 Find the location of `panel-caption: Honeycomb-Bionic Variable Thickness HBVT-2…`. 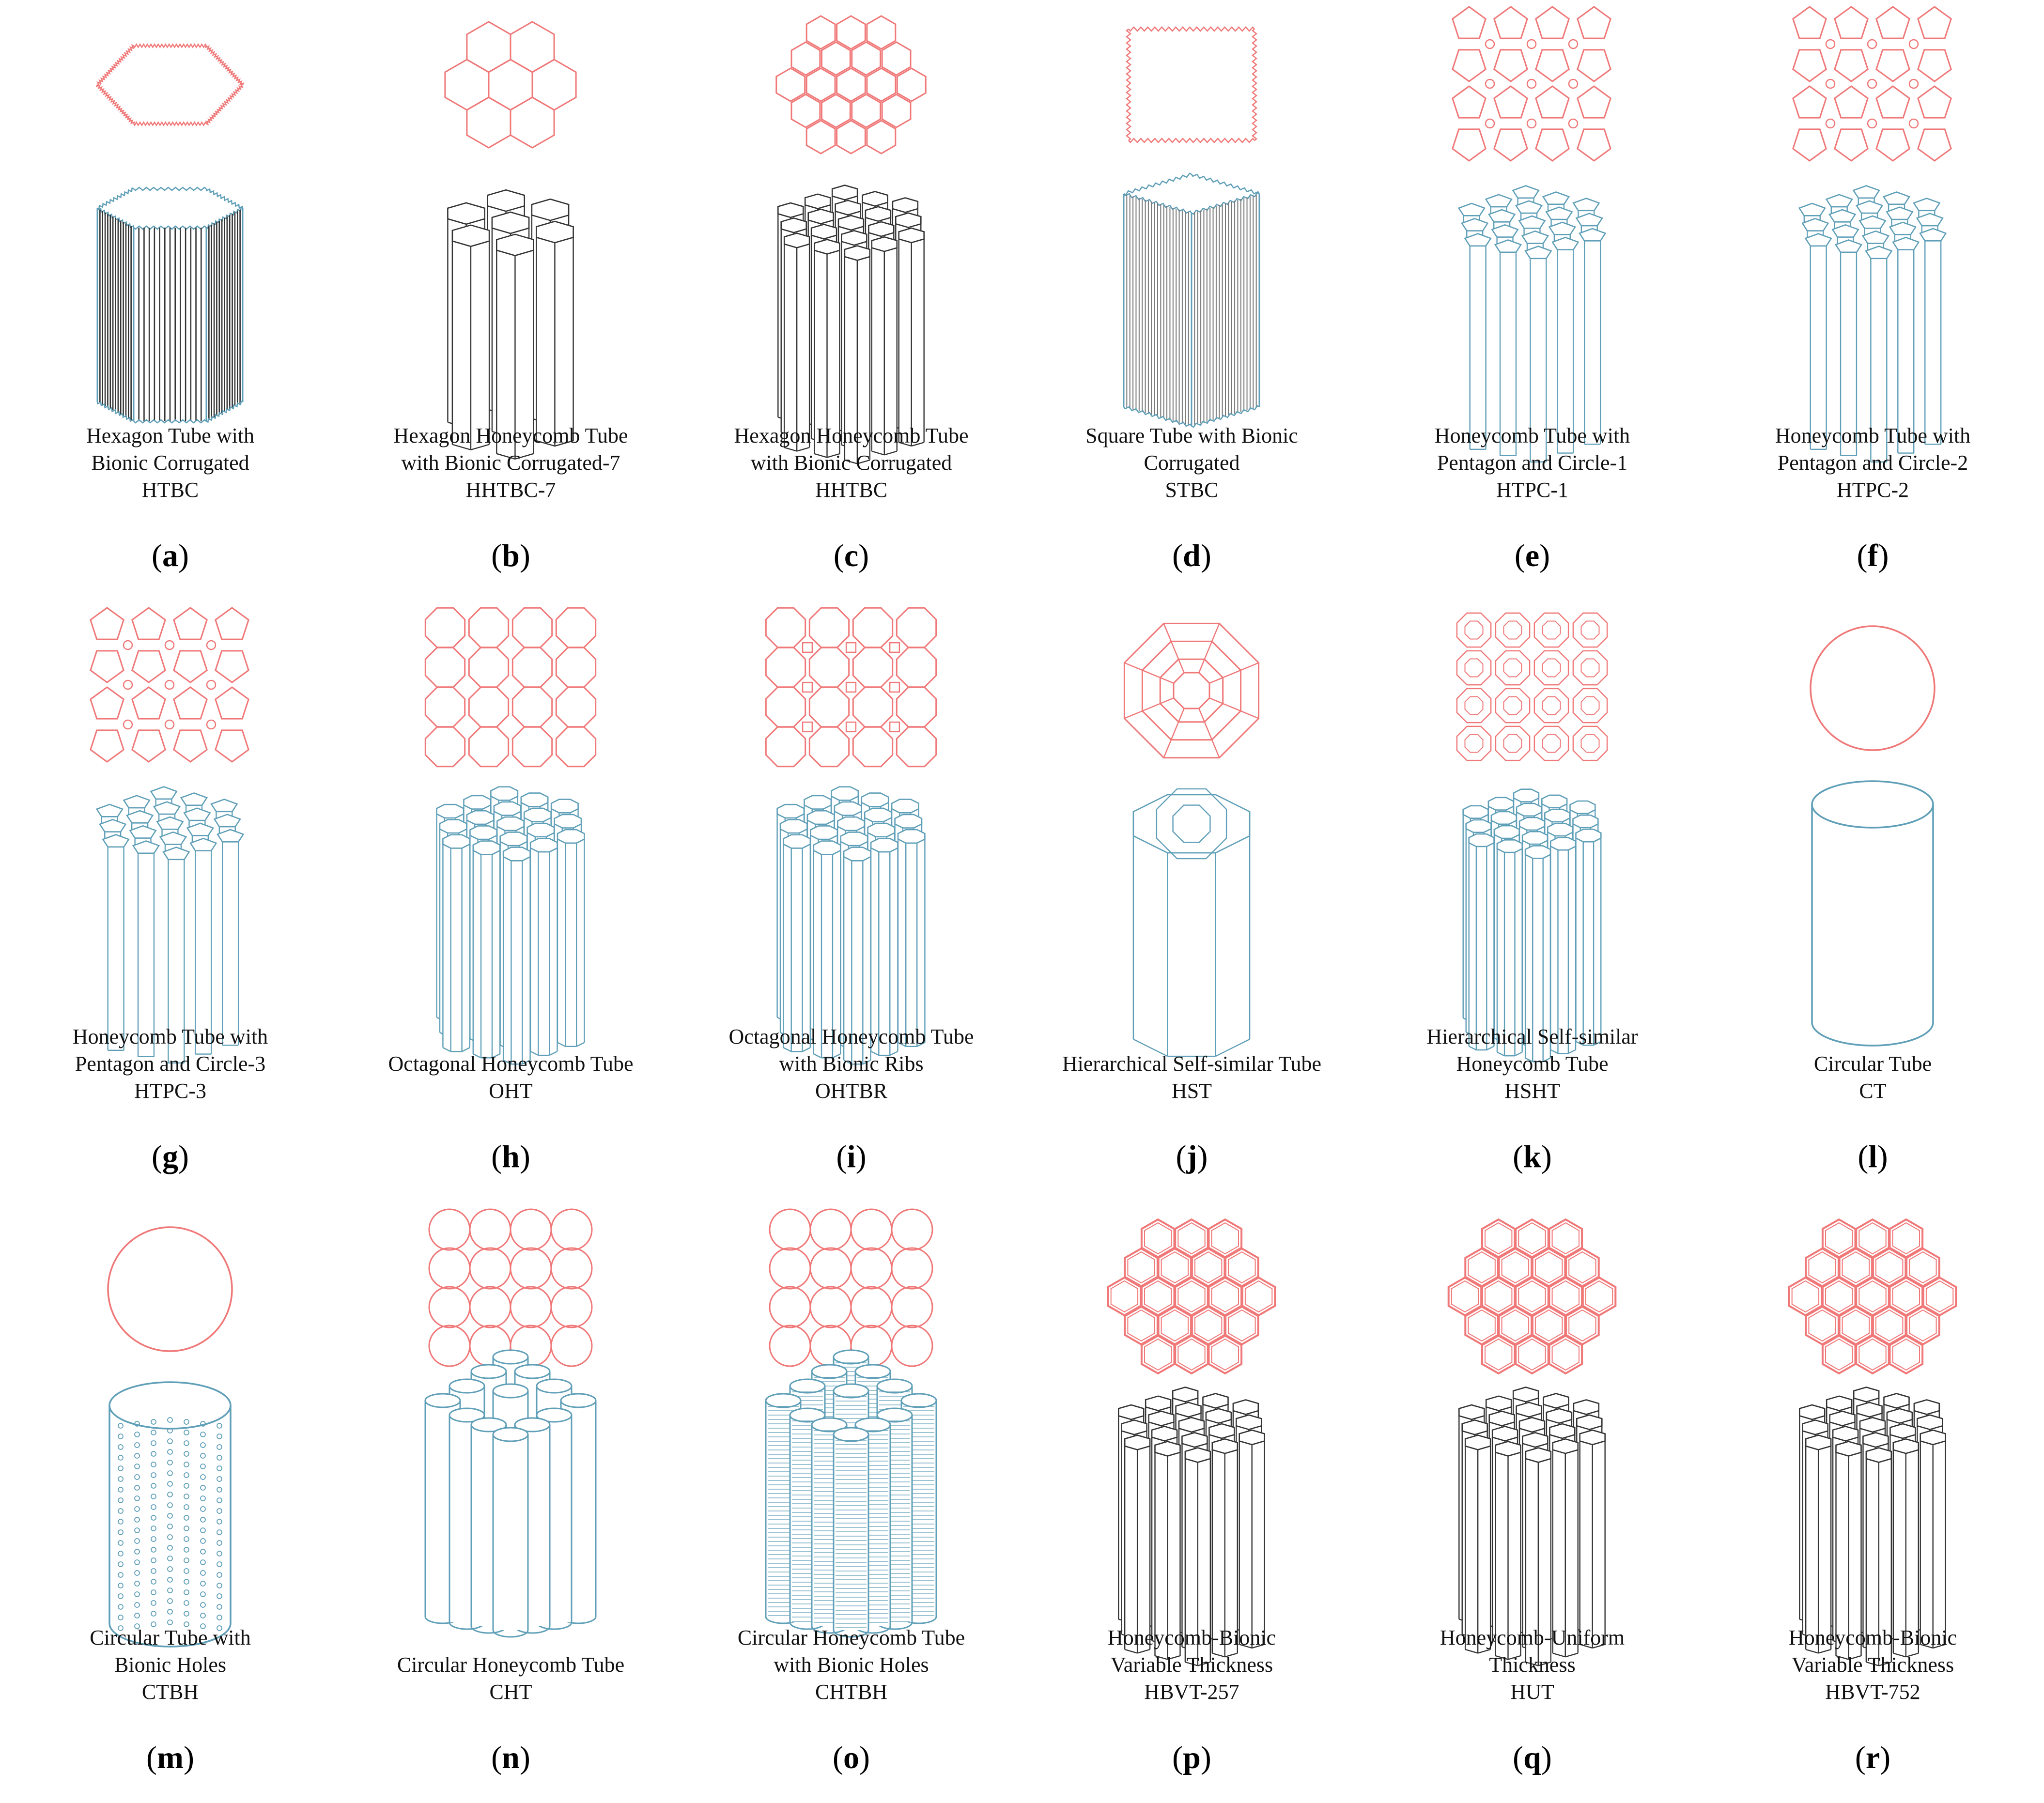

panel-caption: Honeycomb-Bionic Variable Thickness HBVT-2… is located at coordinates (1192, 1665).